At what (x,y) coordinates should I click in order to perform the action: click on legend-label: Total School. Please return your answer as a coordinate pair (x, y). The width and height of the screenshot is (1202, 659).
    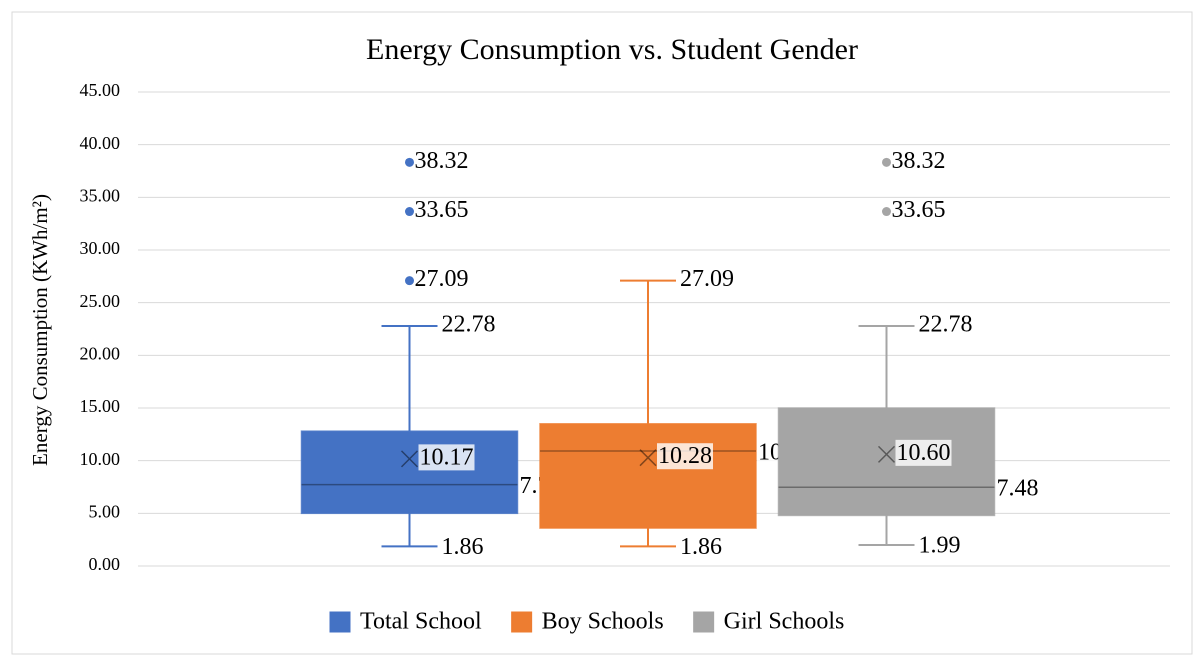
    Looking at the image, I should click on (421, 622).